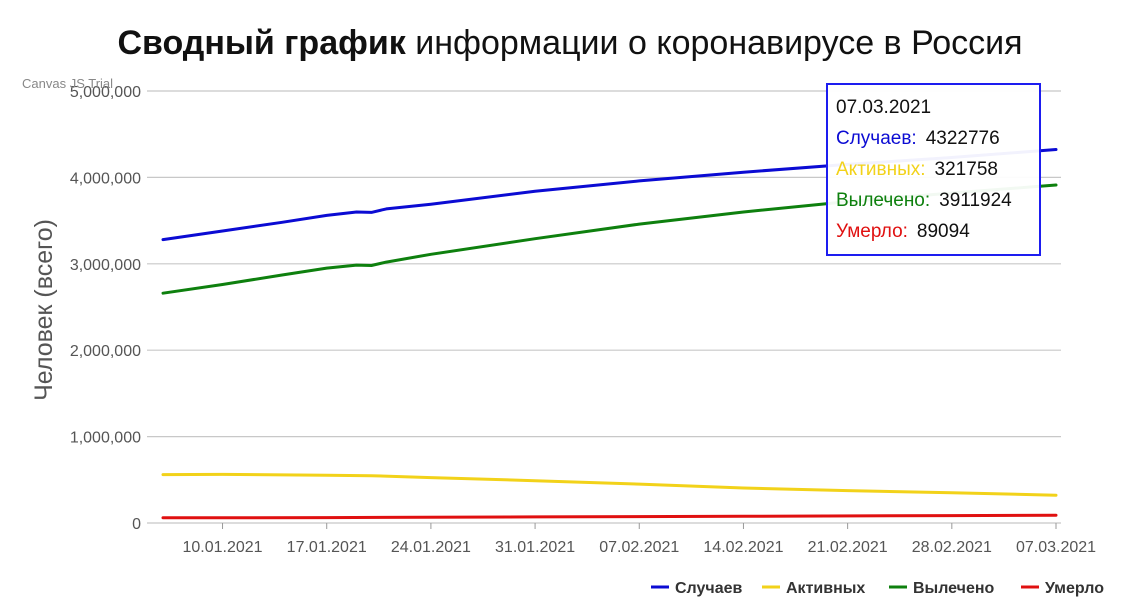  Describe the element at coordinates (881, 169) in the screenshot. I see `tooltip-series-name: Активных:` at that location.